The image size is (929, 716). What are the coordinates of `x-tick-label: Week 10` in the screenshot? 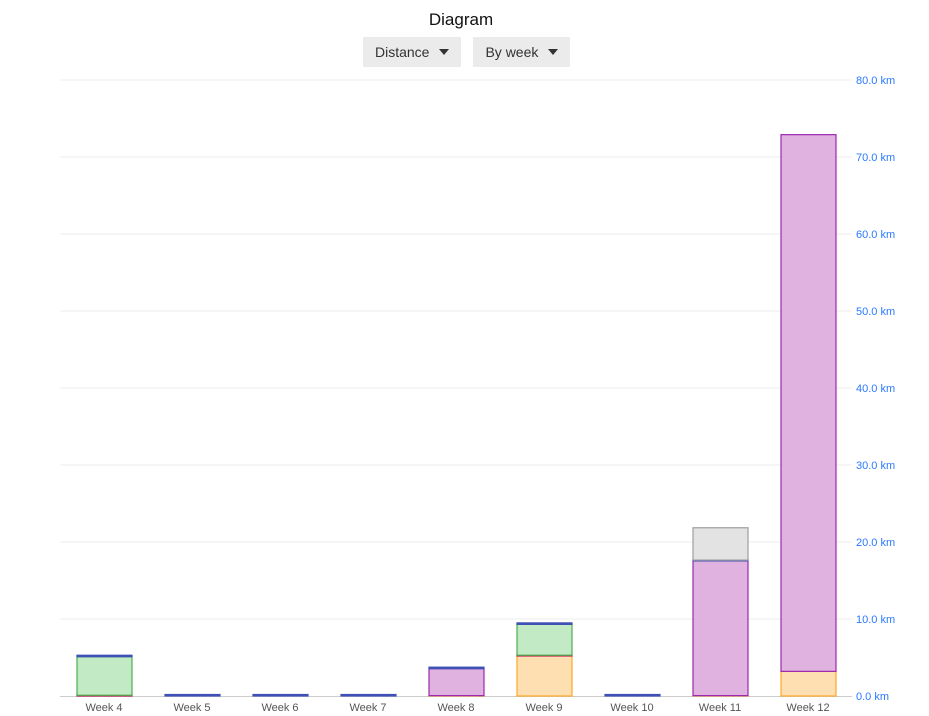 It's located at (631, 708).